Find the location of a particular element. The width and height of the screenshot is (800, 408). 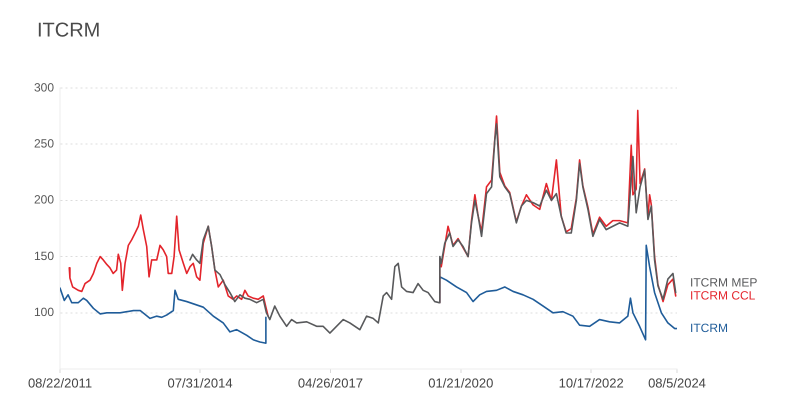

x-tick-label: 08/5/2024 is located at coordinates (677, 382).